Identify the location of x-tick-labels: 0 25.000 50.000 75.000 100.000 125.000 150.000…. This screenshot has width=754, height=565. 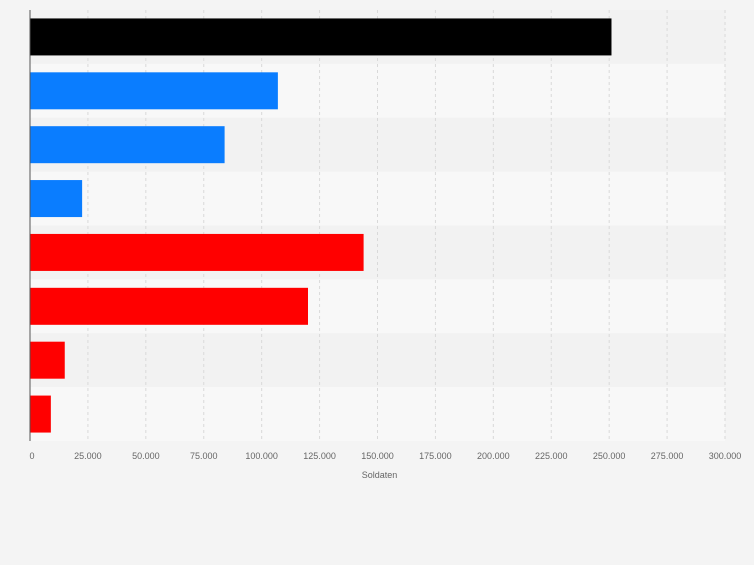
(385, 456).